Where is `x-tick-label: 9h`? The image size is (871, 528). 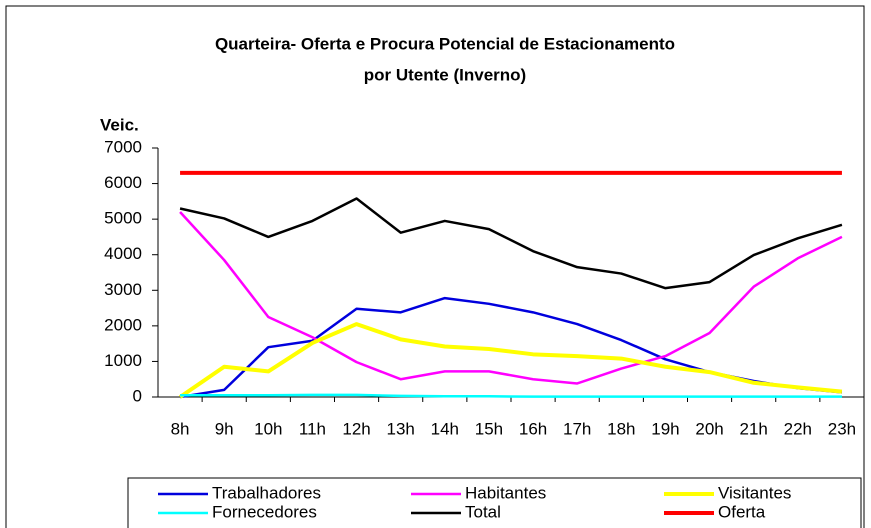
x-tick-label: 9h is located at coordinates (224, 428).